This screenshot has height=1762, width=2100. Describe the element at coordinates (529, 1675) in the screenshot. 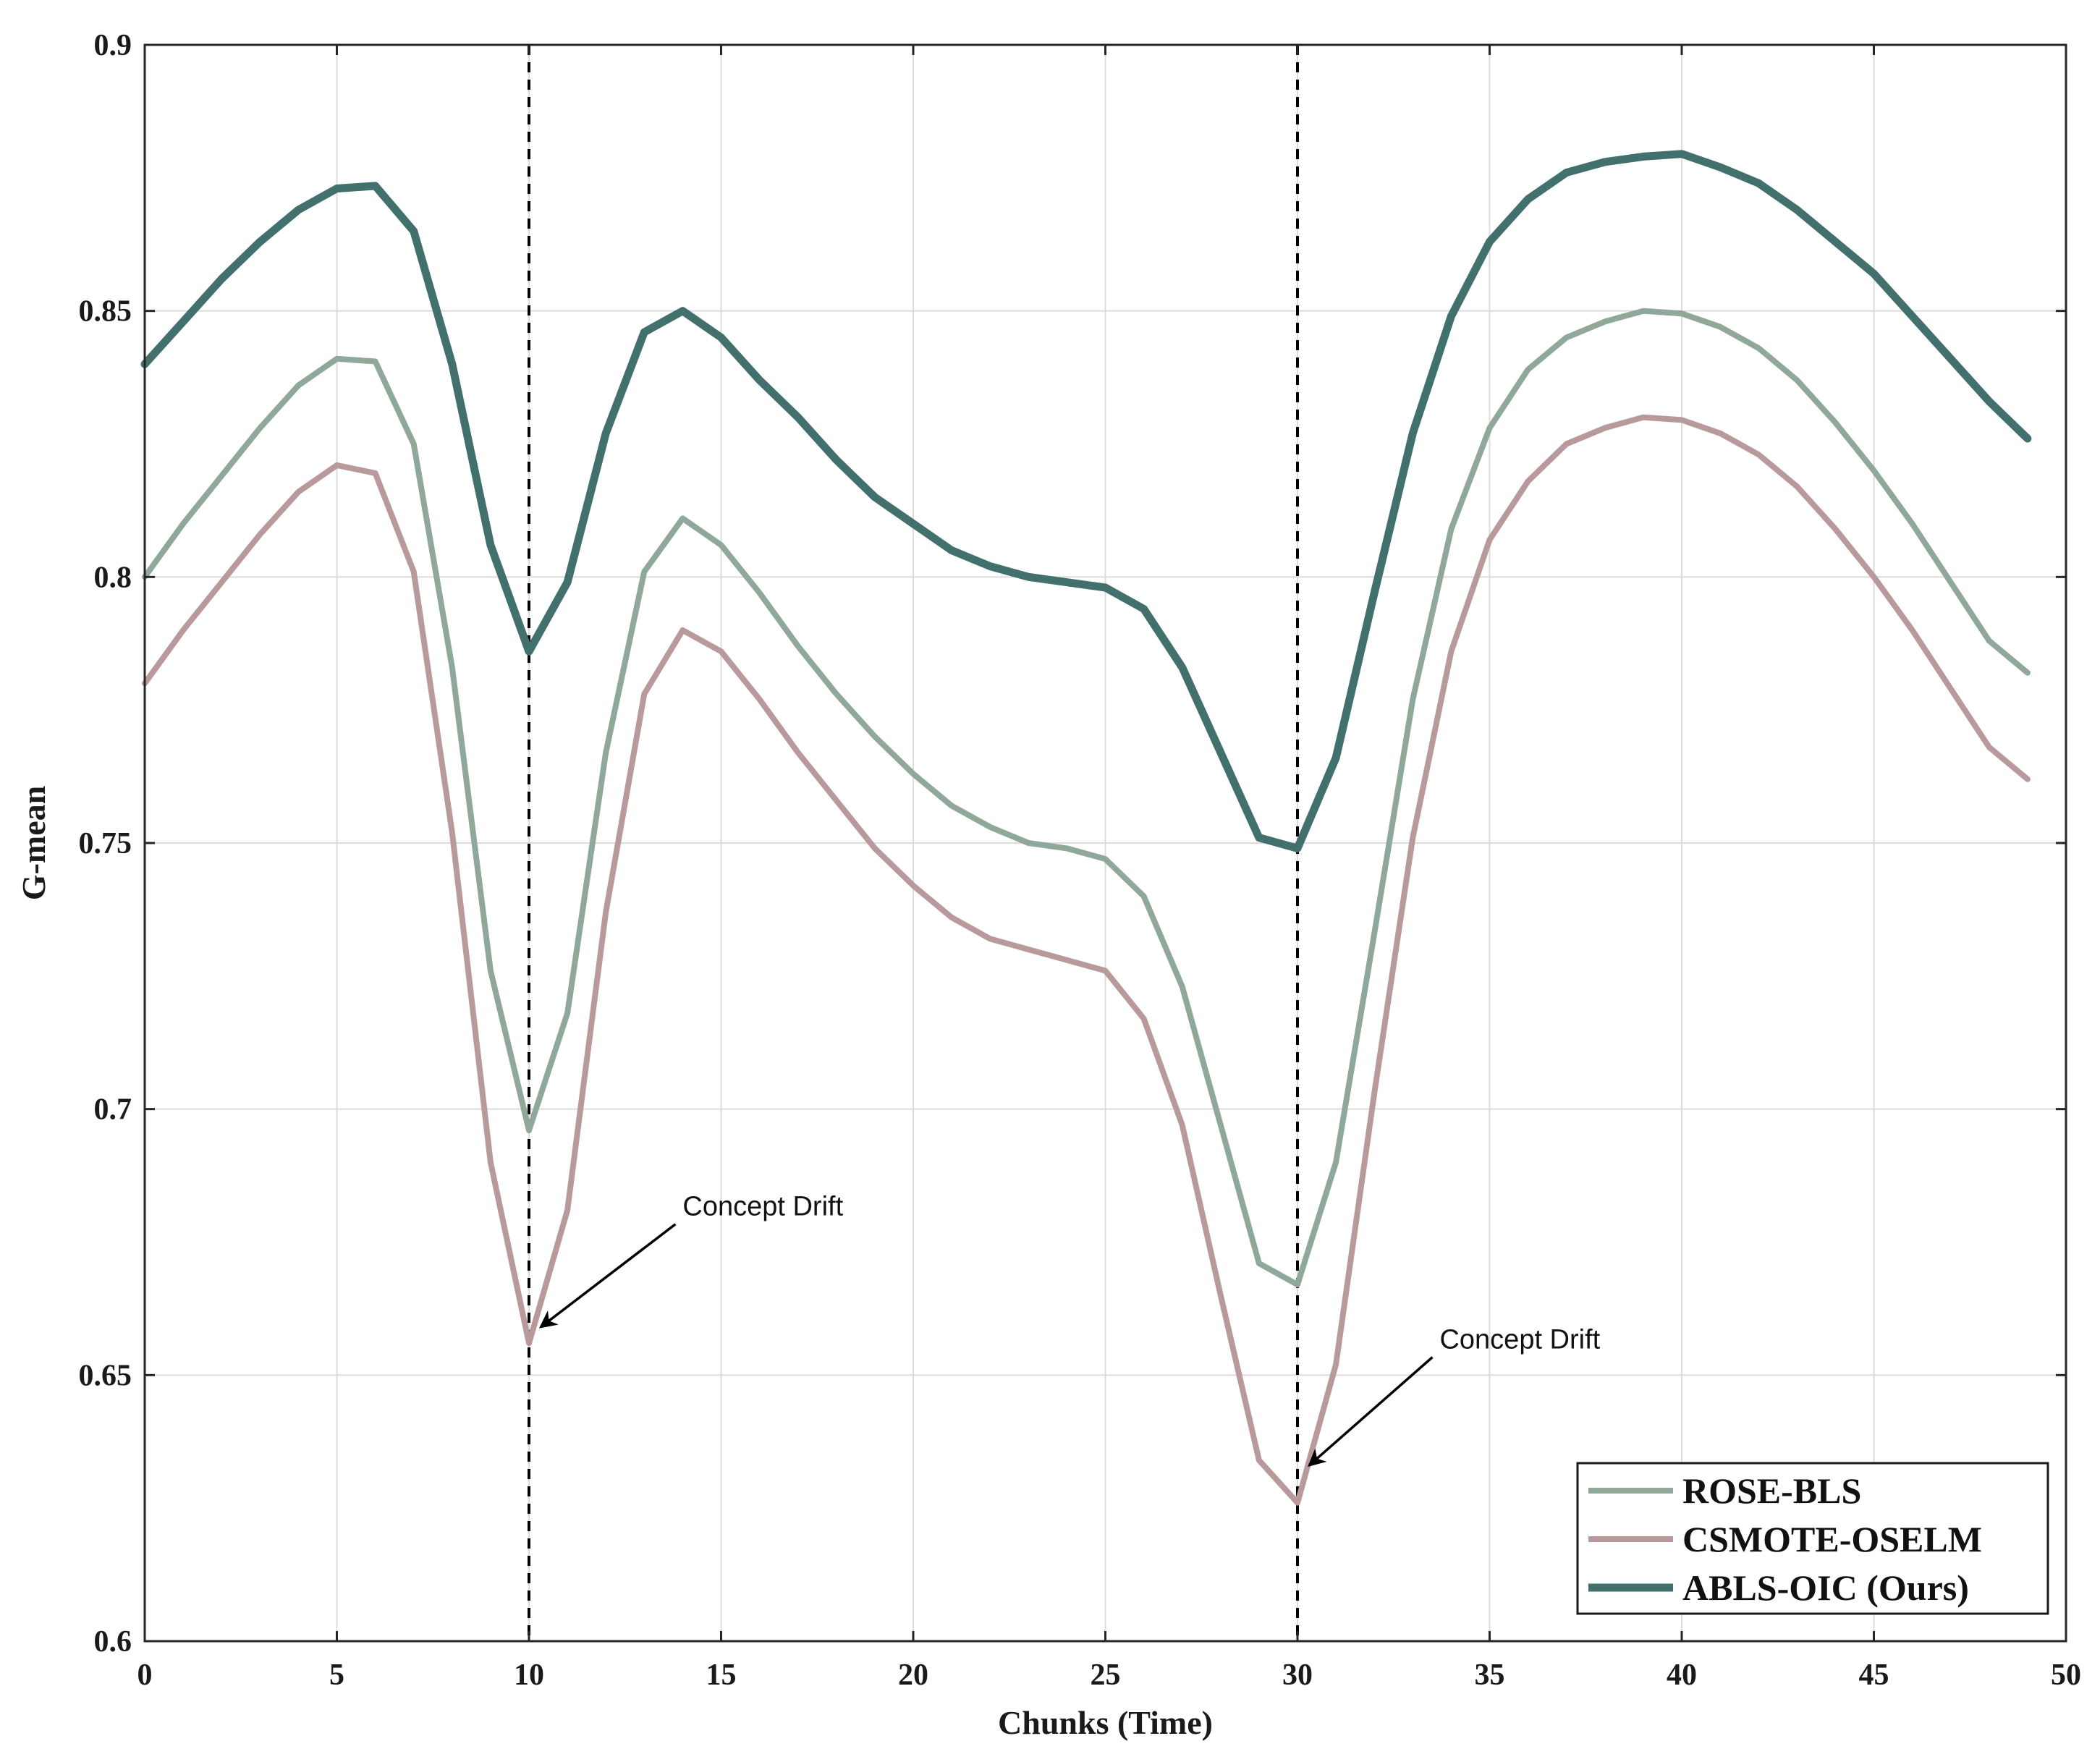

I see `x-tick-label: 10` at that location.